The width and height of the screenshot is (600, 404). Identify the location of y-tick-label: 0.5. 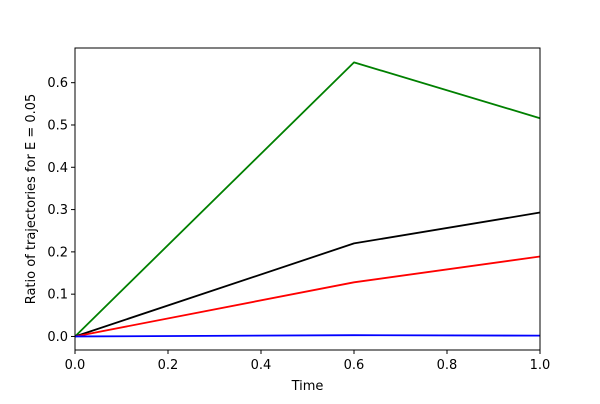
(57, 125).